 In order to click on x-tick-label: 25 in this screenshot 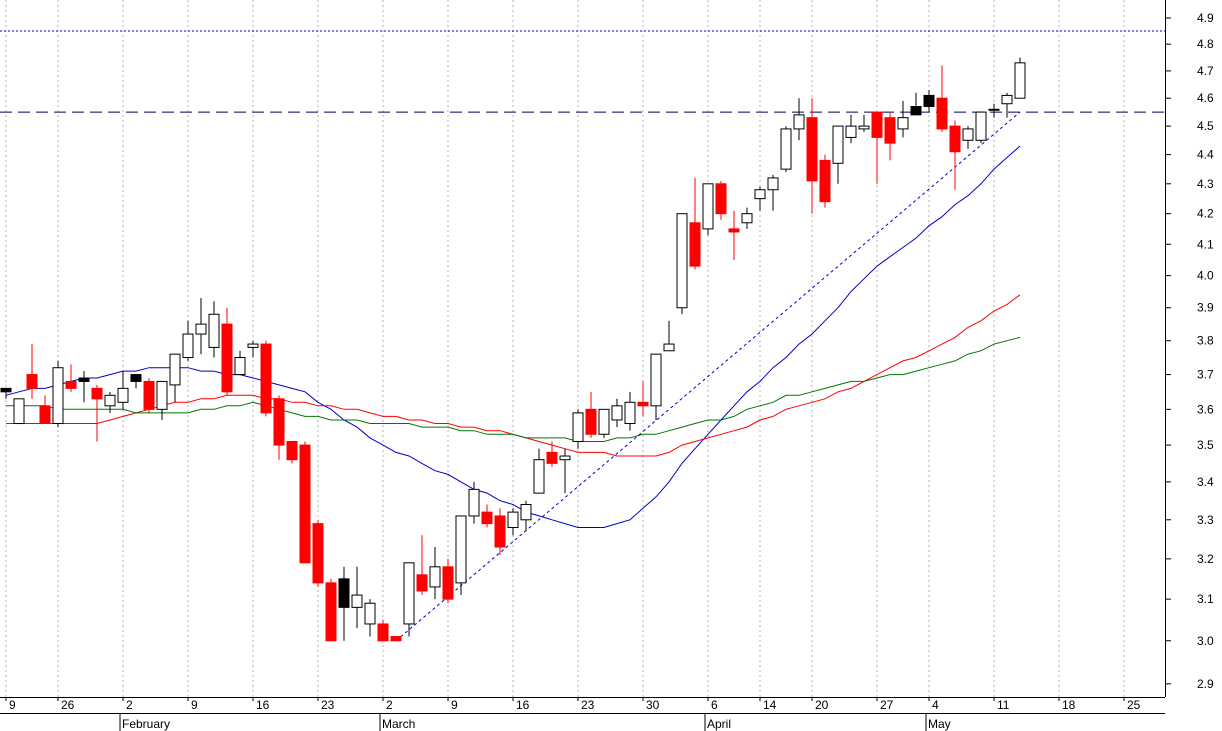, I will do `click(1134, 705)`.